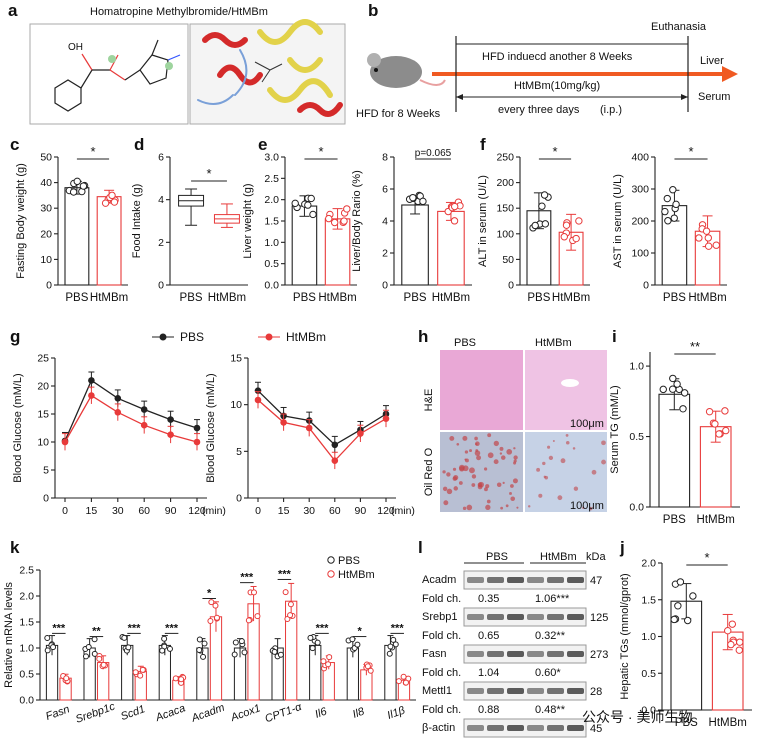  Describe the element at coordinates (599, 618) in the screenshot. I see `wb-kda-value: 125` at that location.